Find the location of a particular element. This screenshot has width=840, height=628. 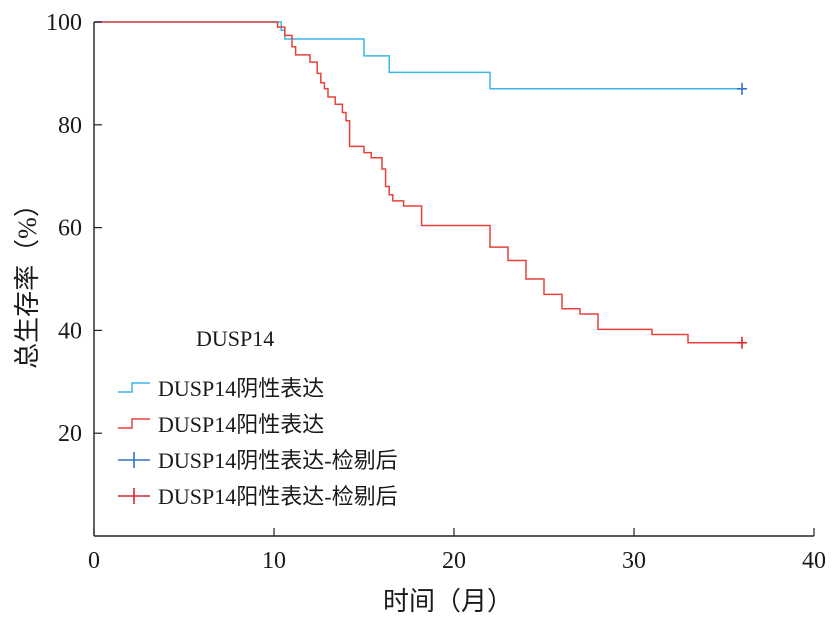

legend-entry: DUSP14阳性表达-检剔后 is located at coordinates (258, 496).